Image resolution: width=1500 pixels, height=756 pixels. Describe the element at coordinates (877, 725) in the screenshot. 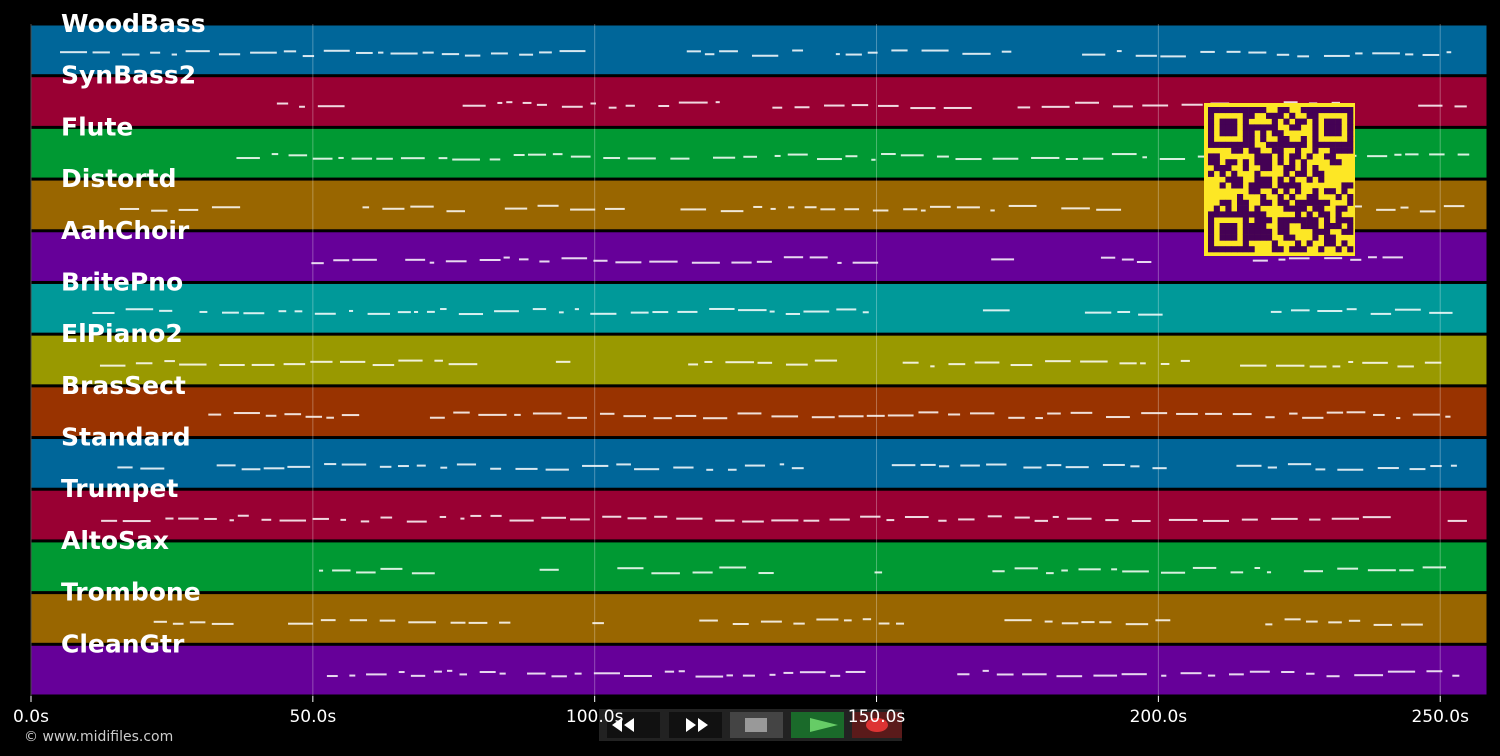

I see `record-button` at that location.